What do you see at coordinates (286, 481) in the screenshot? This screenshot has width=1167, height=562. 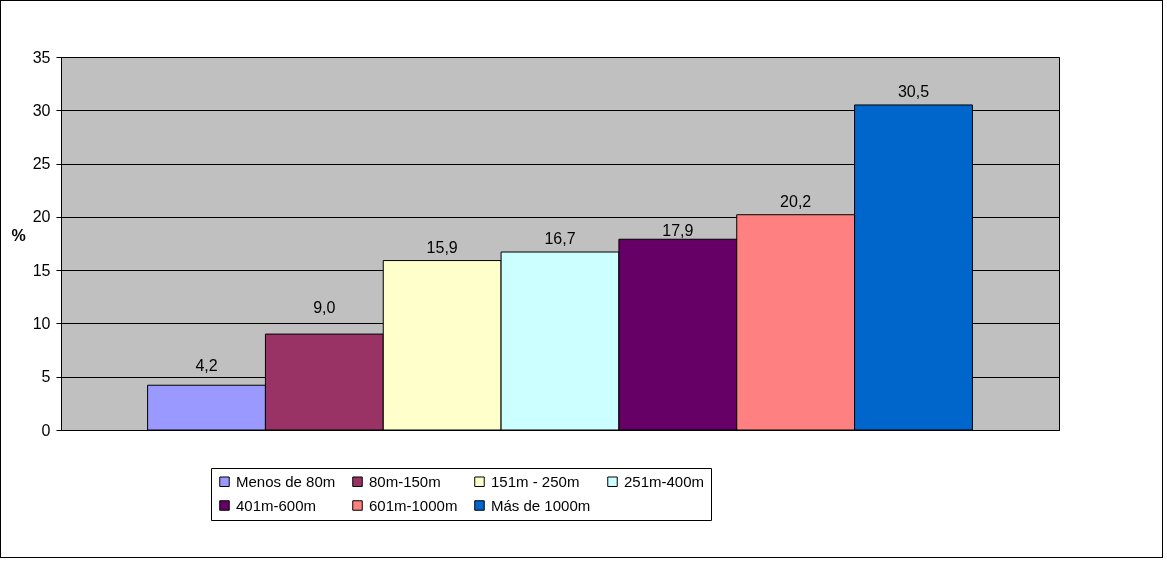 I see `legend-label: Menos de 80m` at bounding box center [286, 481].